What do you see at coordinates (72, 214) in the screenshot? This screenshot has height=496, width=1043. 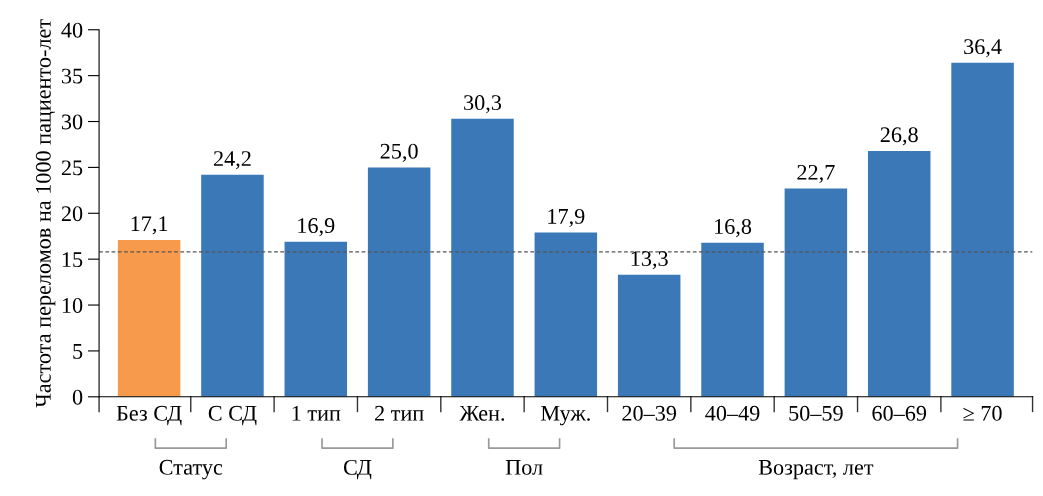 I see `y-tick-label: 20` at bounding box center [72, 214].